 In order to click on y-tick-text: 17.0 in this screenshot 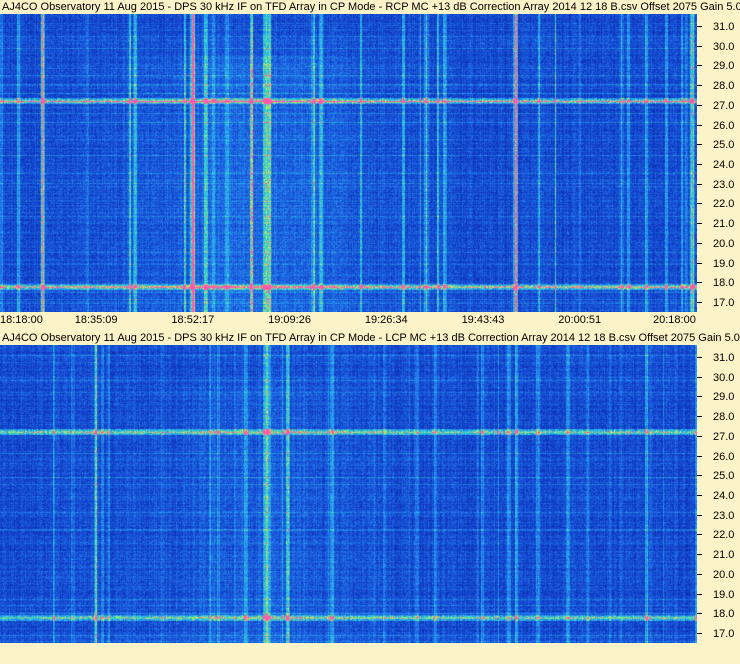, I will do `click(724, 634)`.